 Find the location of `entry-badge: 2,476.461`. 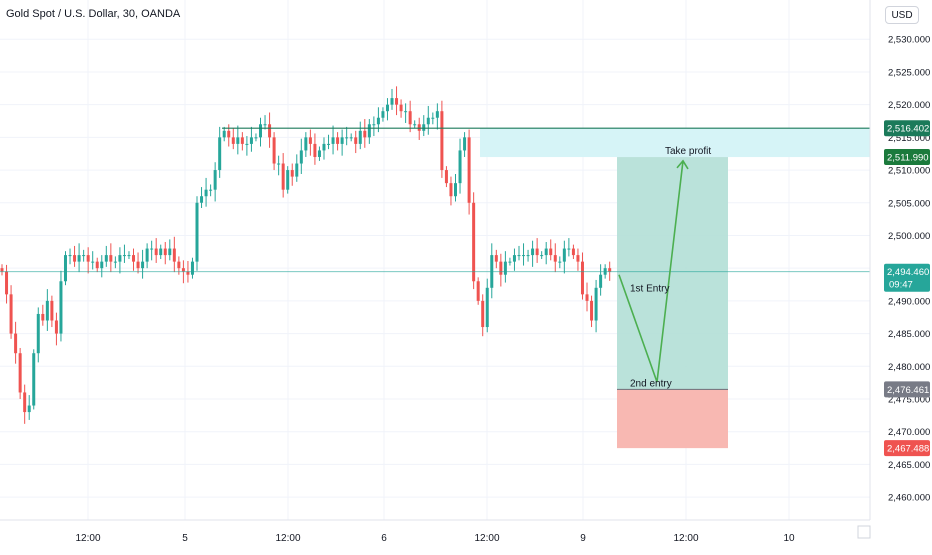

entry-badge: 2,476.461 is located at coordinates (907, 389).